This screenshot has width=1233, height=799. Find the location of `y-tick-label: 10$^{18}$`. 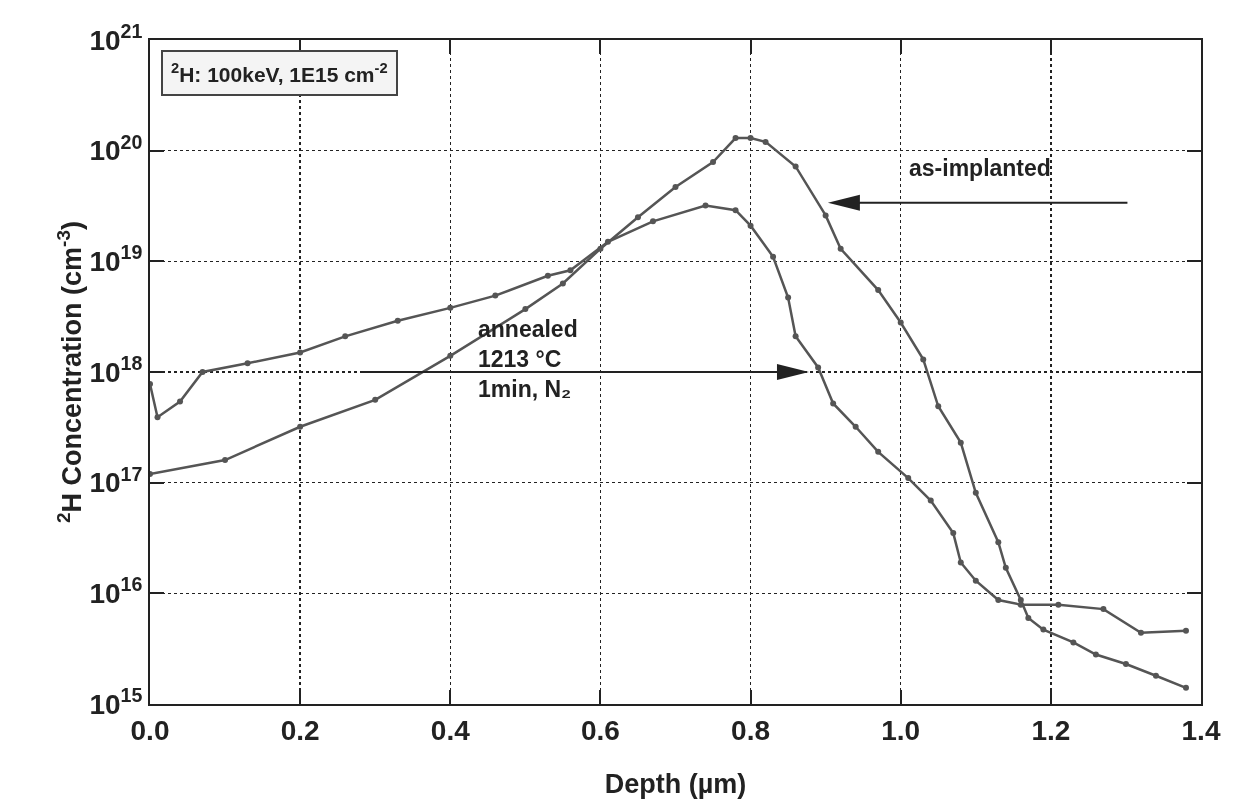

y-tick-label: 10$^{18}$ is located at coordinates (116, 370).